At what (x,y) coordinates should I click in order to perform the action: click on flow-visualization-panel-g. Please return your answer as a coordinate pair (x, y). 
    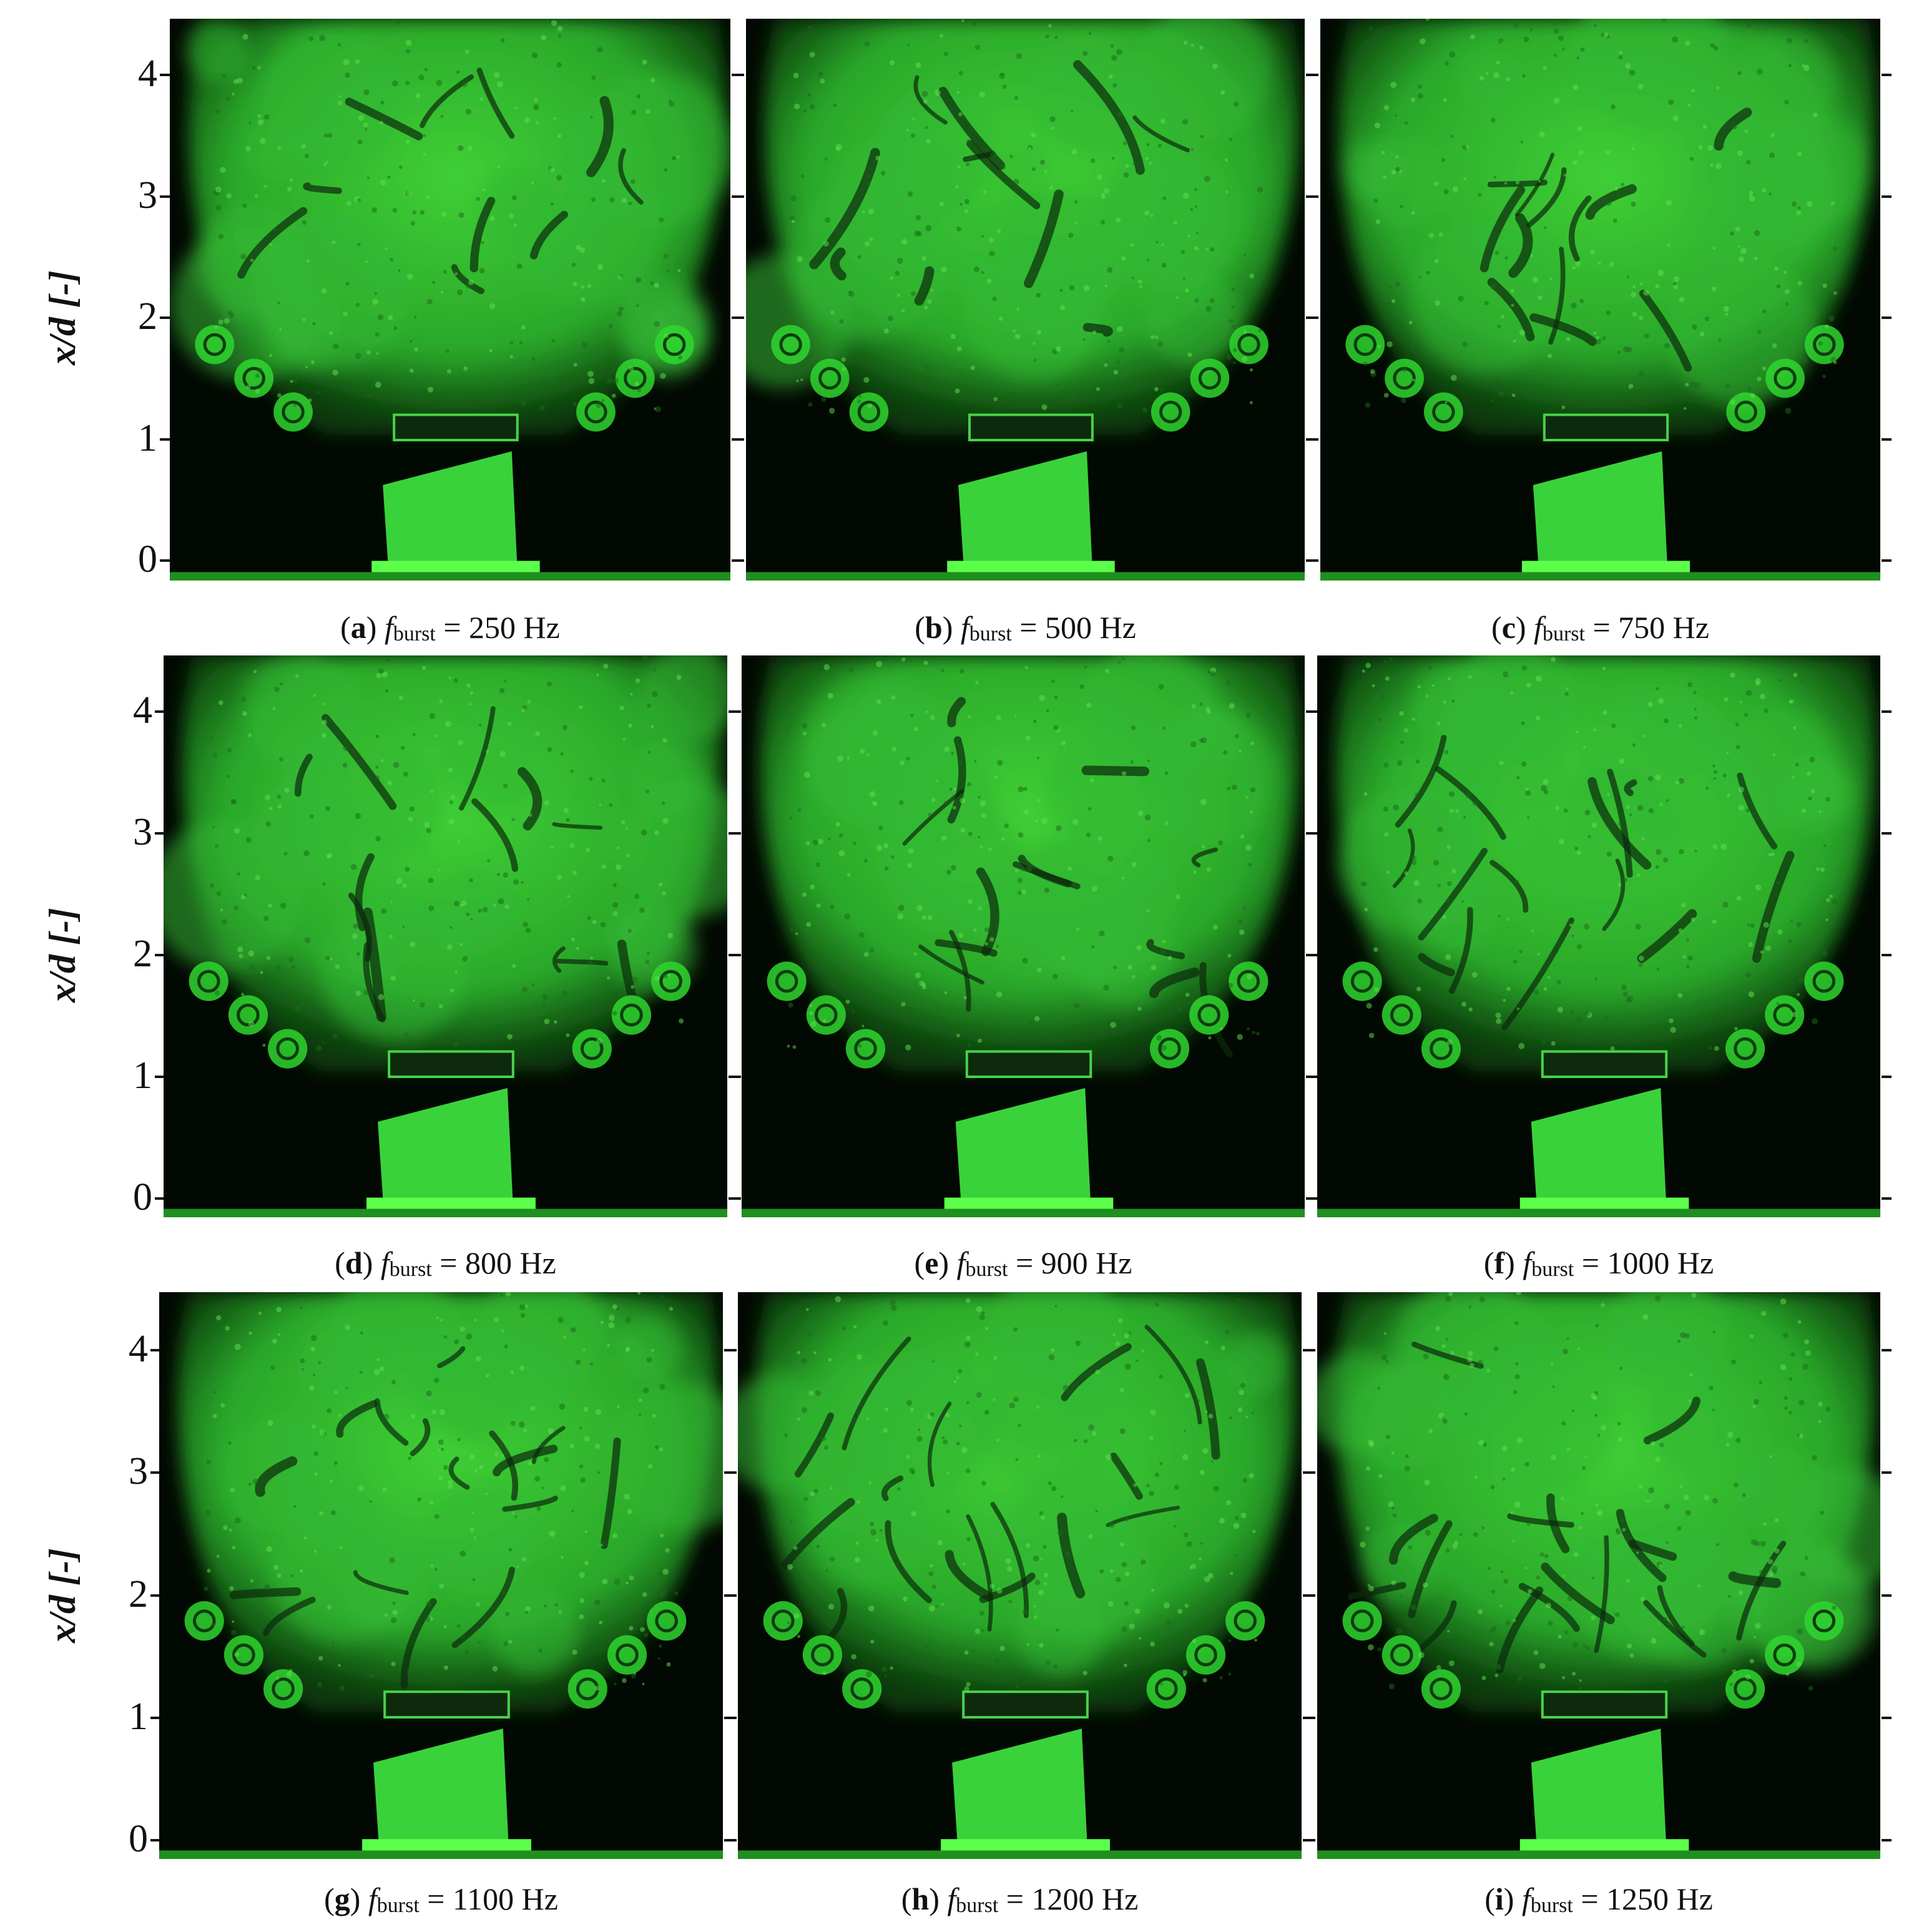
    Looking at the image, I should click on (441, 1576).